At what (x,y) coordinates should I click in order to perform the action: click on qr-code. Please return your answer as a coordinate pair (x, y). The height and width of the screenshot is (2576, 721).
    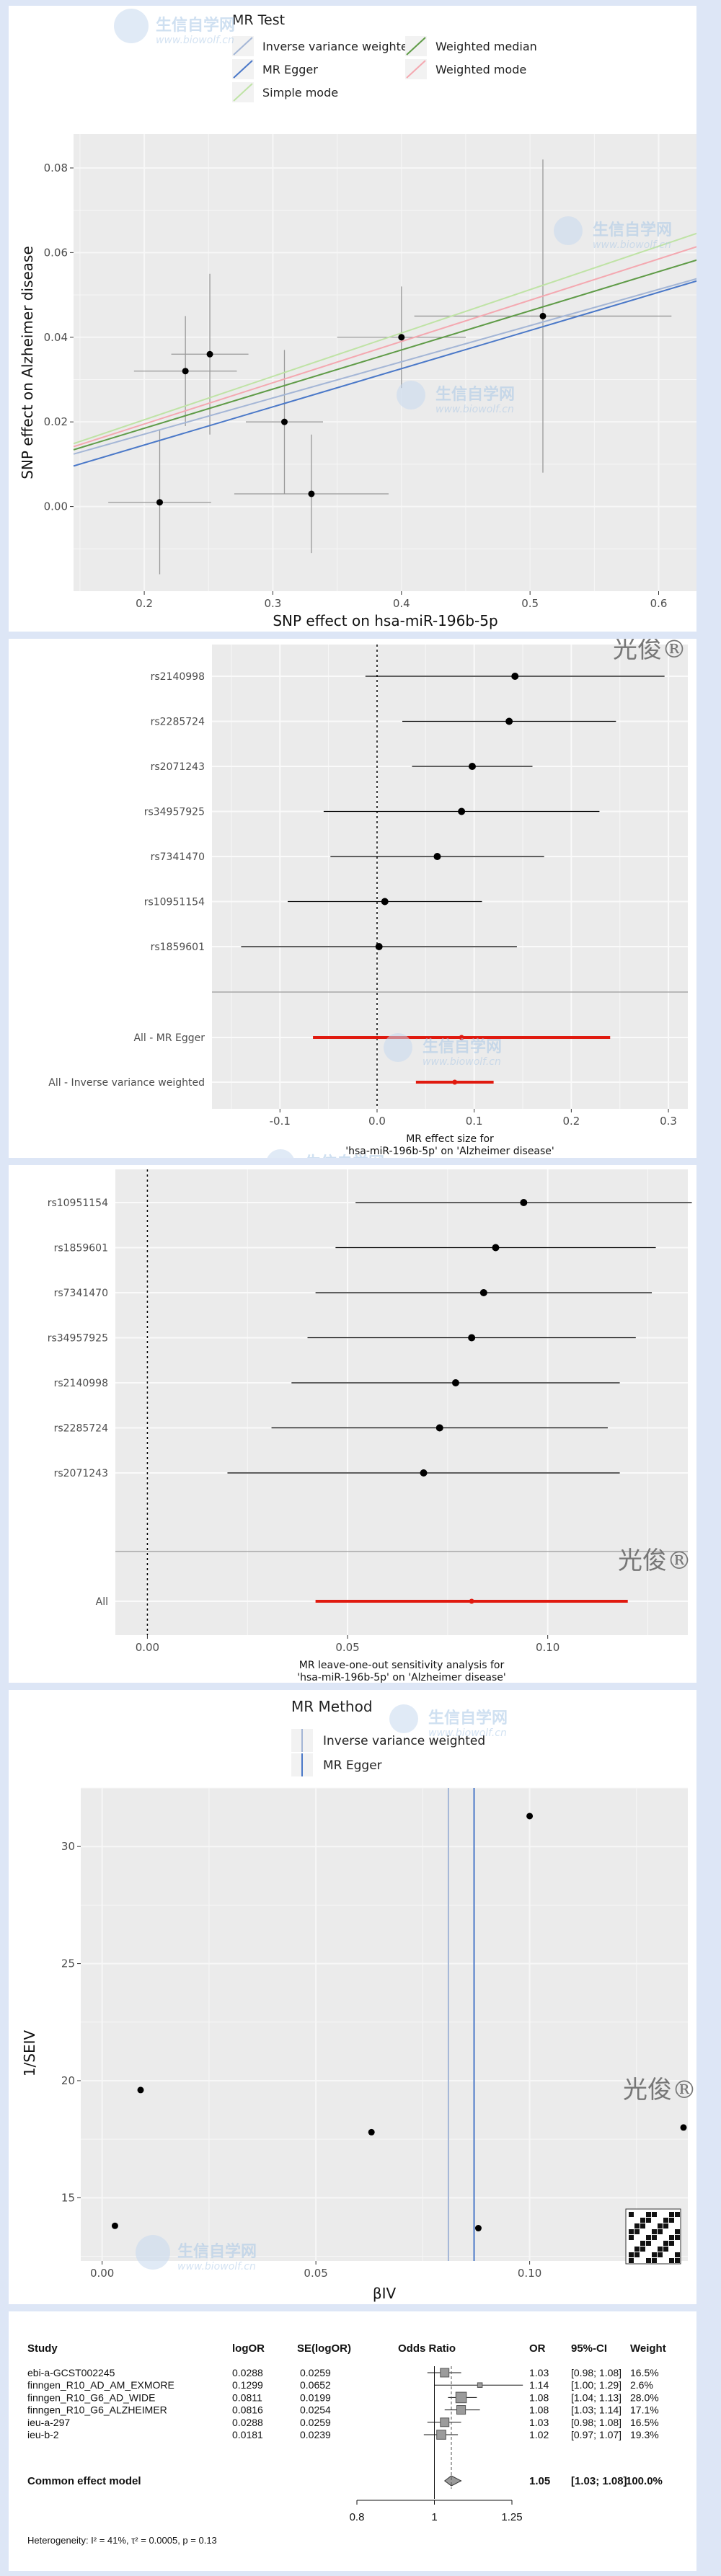
    Looking at the image, I should click on (653, 2236).